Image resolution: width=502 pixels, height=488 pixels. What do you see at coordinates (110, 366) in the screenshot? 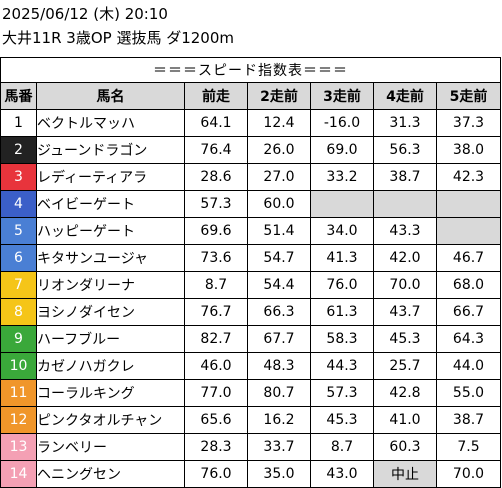
I see `horse-name: カゼノハガクレ` at bounding box center [110, 366].